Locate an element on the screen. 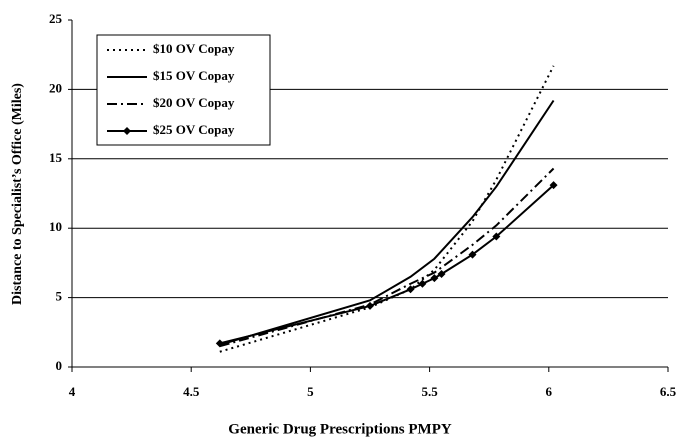 The image size is (681, 441). x-tick-label: 6.5 is located at coordinates (668, 391).